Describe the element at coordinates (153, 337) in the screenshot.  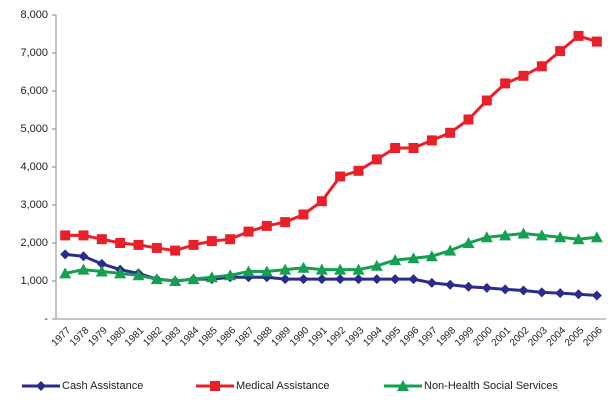
I see `x-tick-label: 1982` at that location.